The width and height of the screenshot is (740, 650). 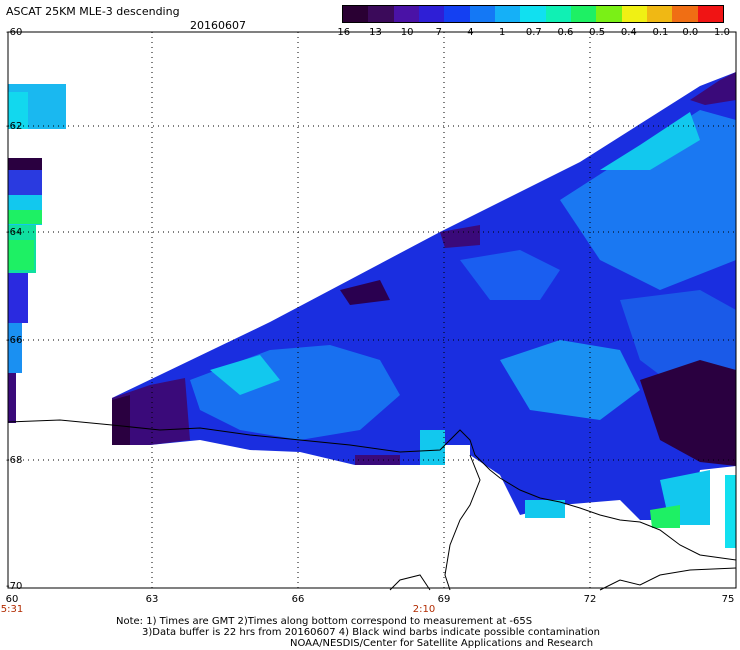 What do you see at coordinates (468, 32) in the screenshot?
I see `colorbar-label: -4` at bounding box center [468, 32].